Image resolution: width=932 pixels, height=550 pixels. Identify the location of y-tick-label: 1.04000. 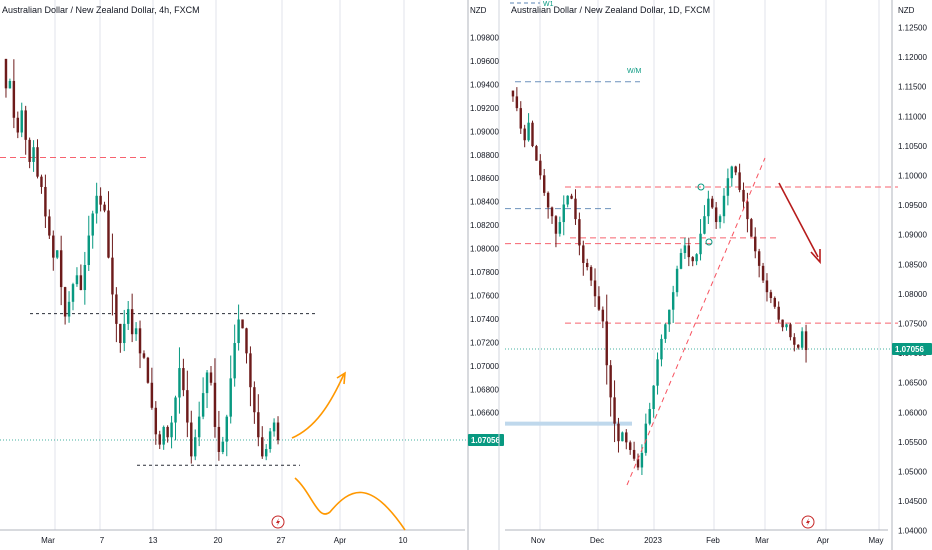
(912, 531).